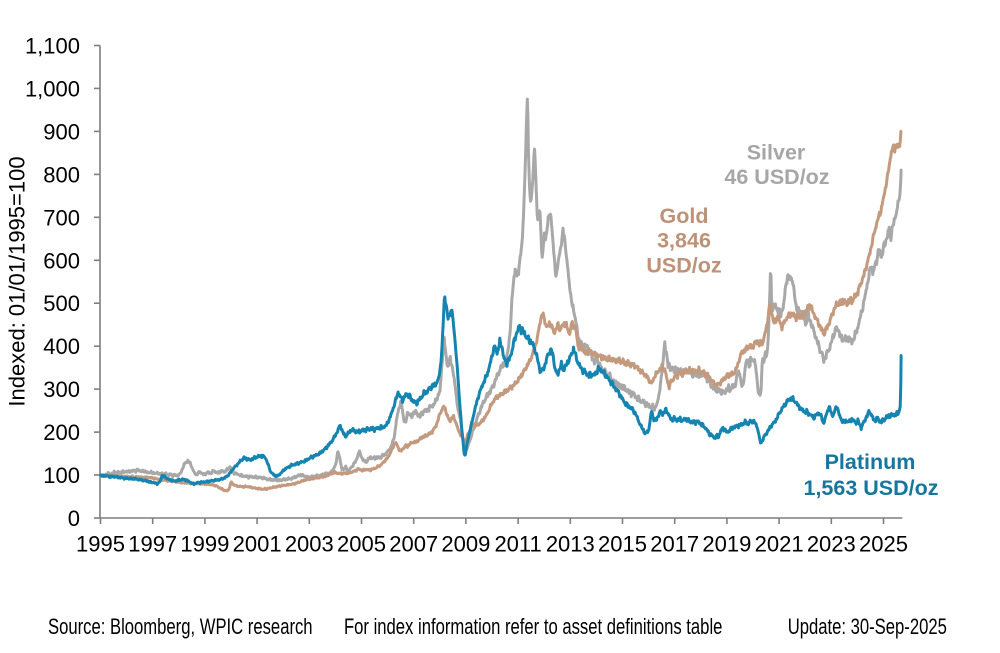  What do you see at coordinates (52, 88) in the screenshot?
I see `svg-text: 1,000` at bounding box center [52, 88].